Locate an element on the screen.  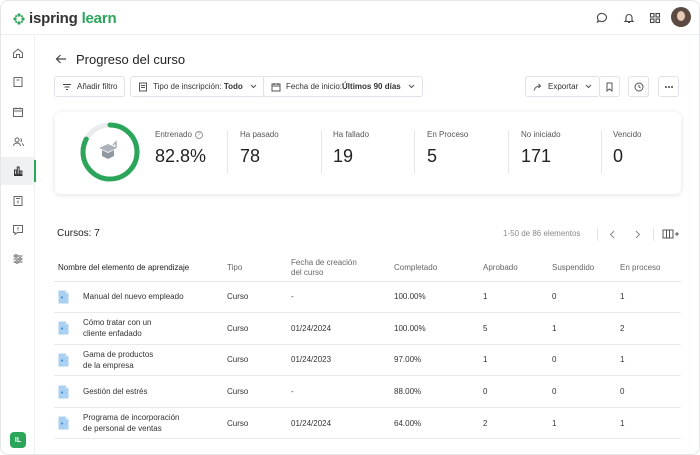
stat-trained: Entrenado? 82.8% is located at coordinates (180, 148).